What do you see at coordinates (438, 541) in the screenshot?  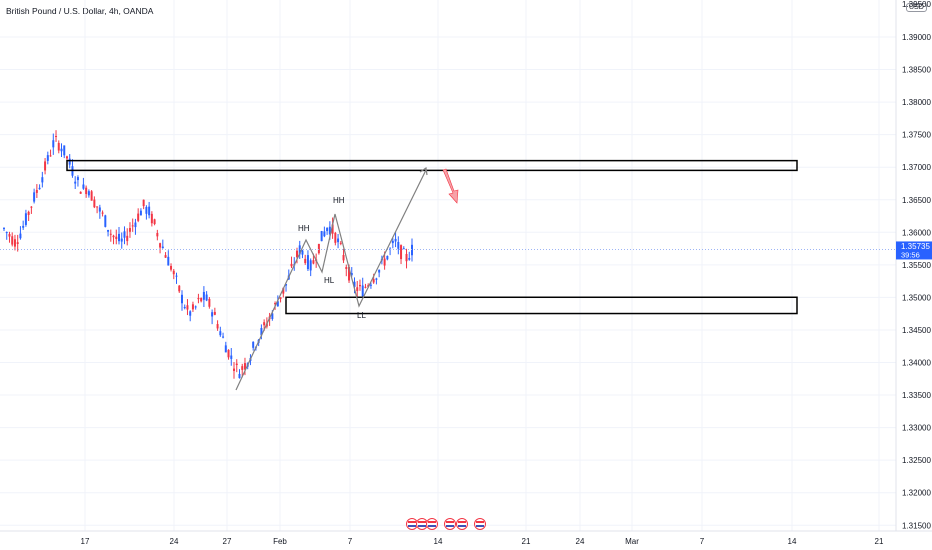 I see `time-tick-label: 14` at bounding box center [438, 541].